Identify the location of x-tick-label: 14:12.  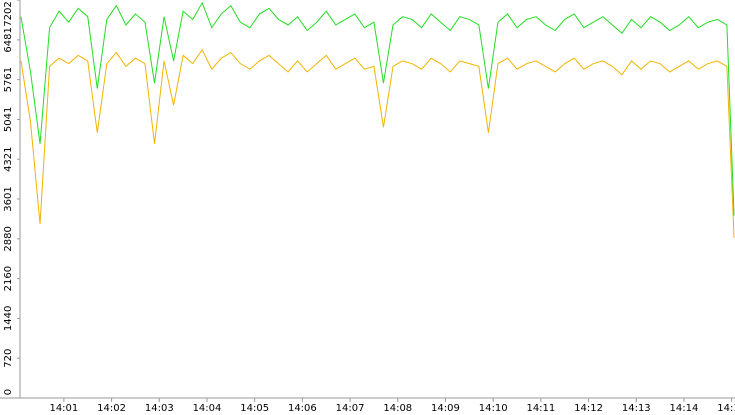
(588, 408).